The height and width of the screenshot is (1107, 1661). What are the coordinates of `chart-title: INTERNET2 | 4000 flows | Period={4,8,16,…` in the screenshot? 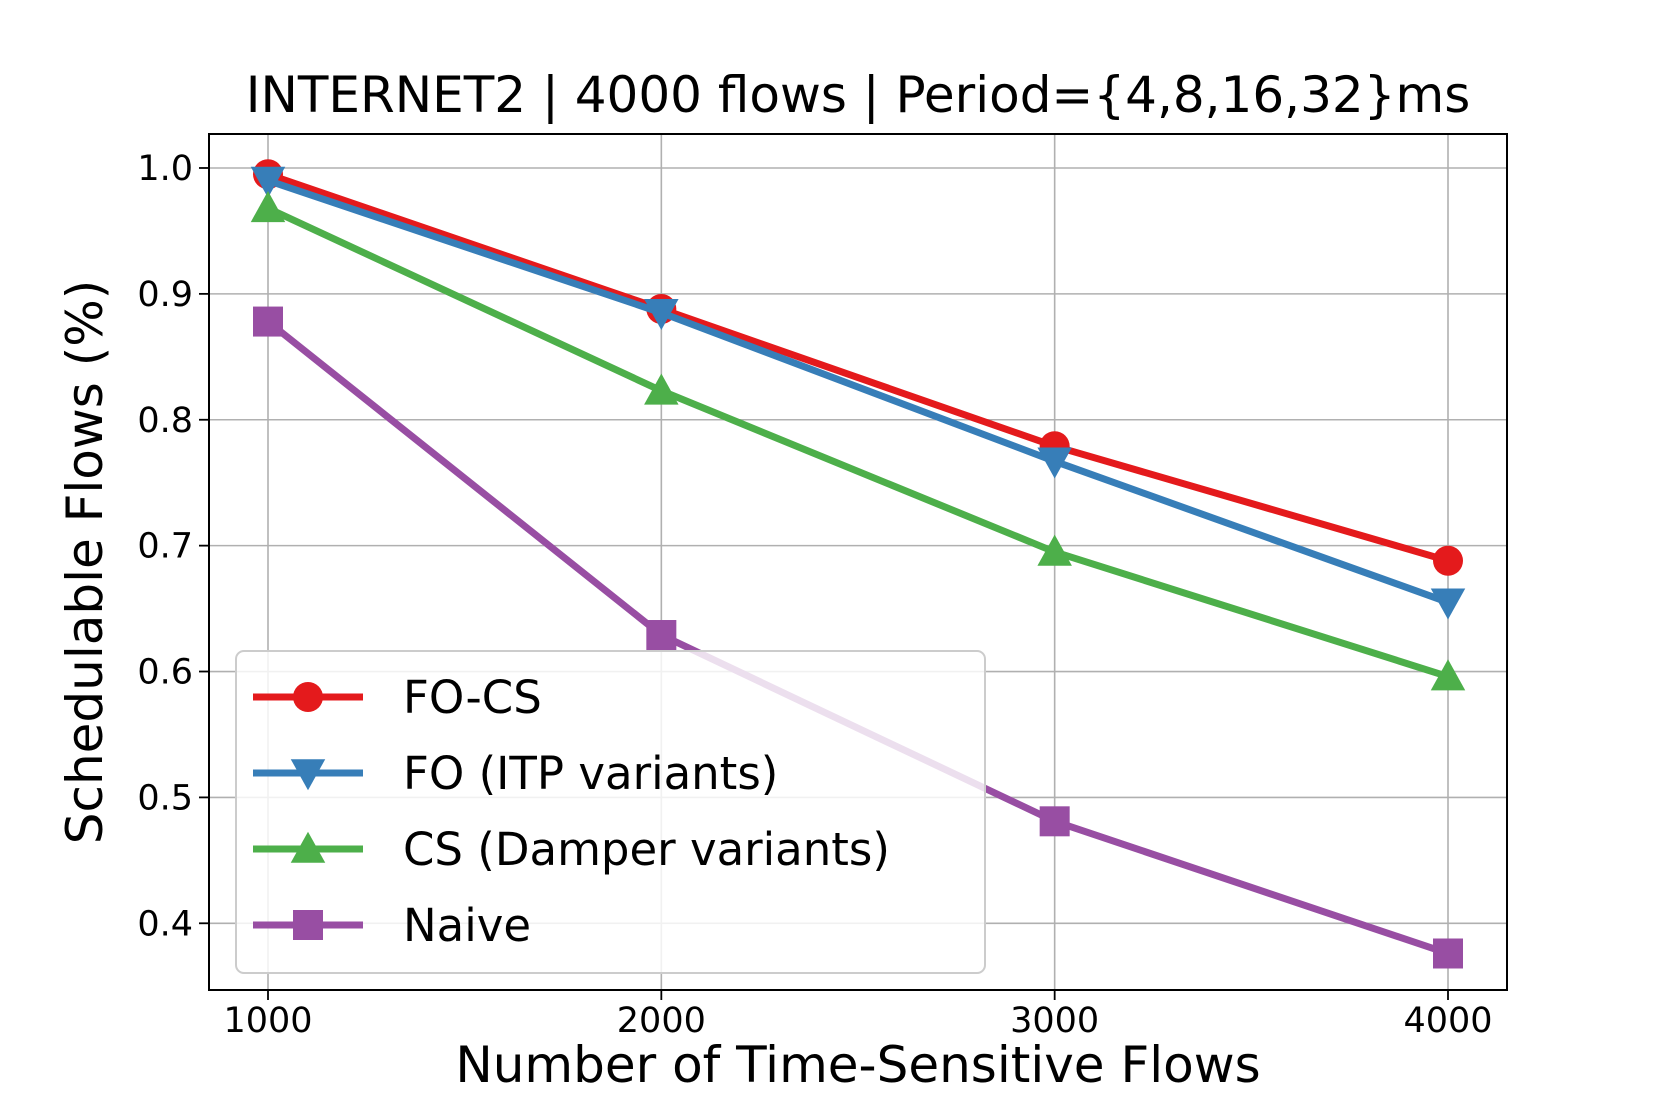 It's located at (858, 95).